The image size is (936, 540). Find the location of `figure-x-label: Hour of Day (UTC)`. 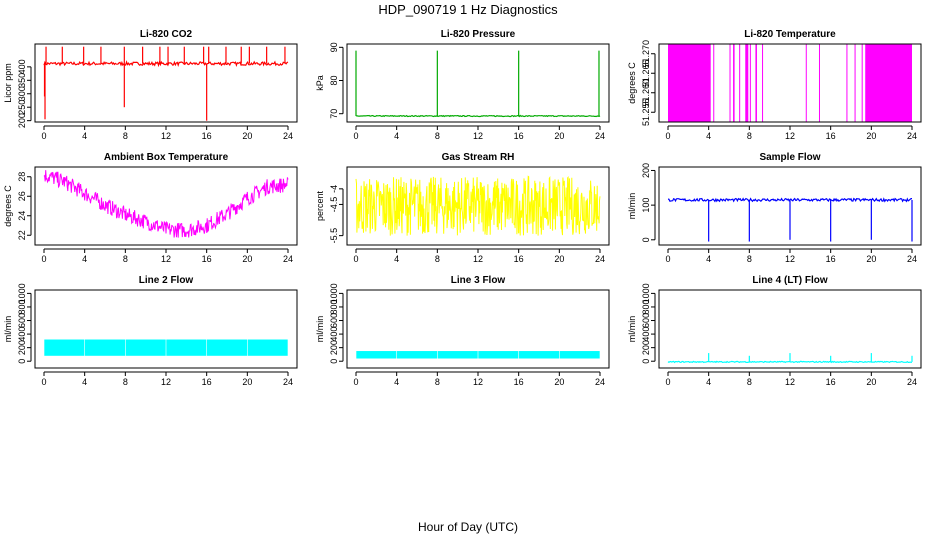

figure-x-label: Hour of Day (UTC) is located at coordinates (468, 527).